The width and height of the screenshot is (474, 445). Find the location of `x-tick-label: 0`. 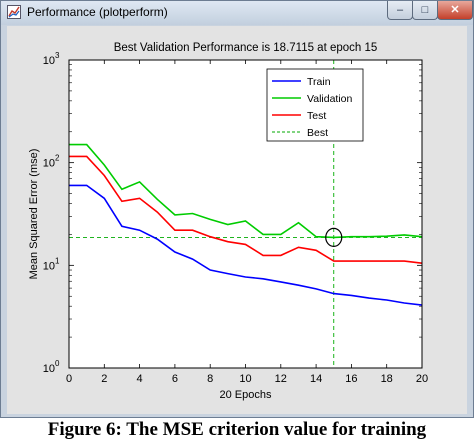

x-tick-label: 0 is located at coordinates (69, 379).